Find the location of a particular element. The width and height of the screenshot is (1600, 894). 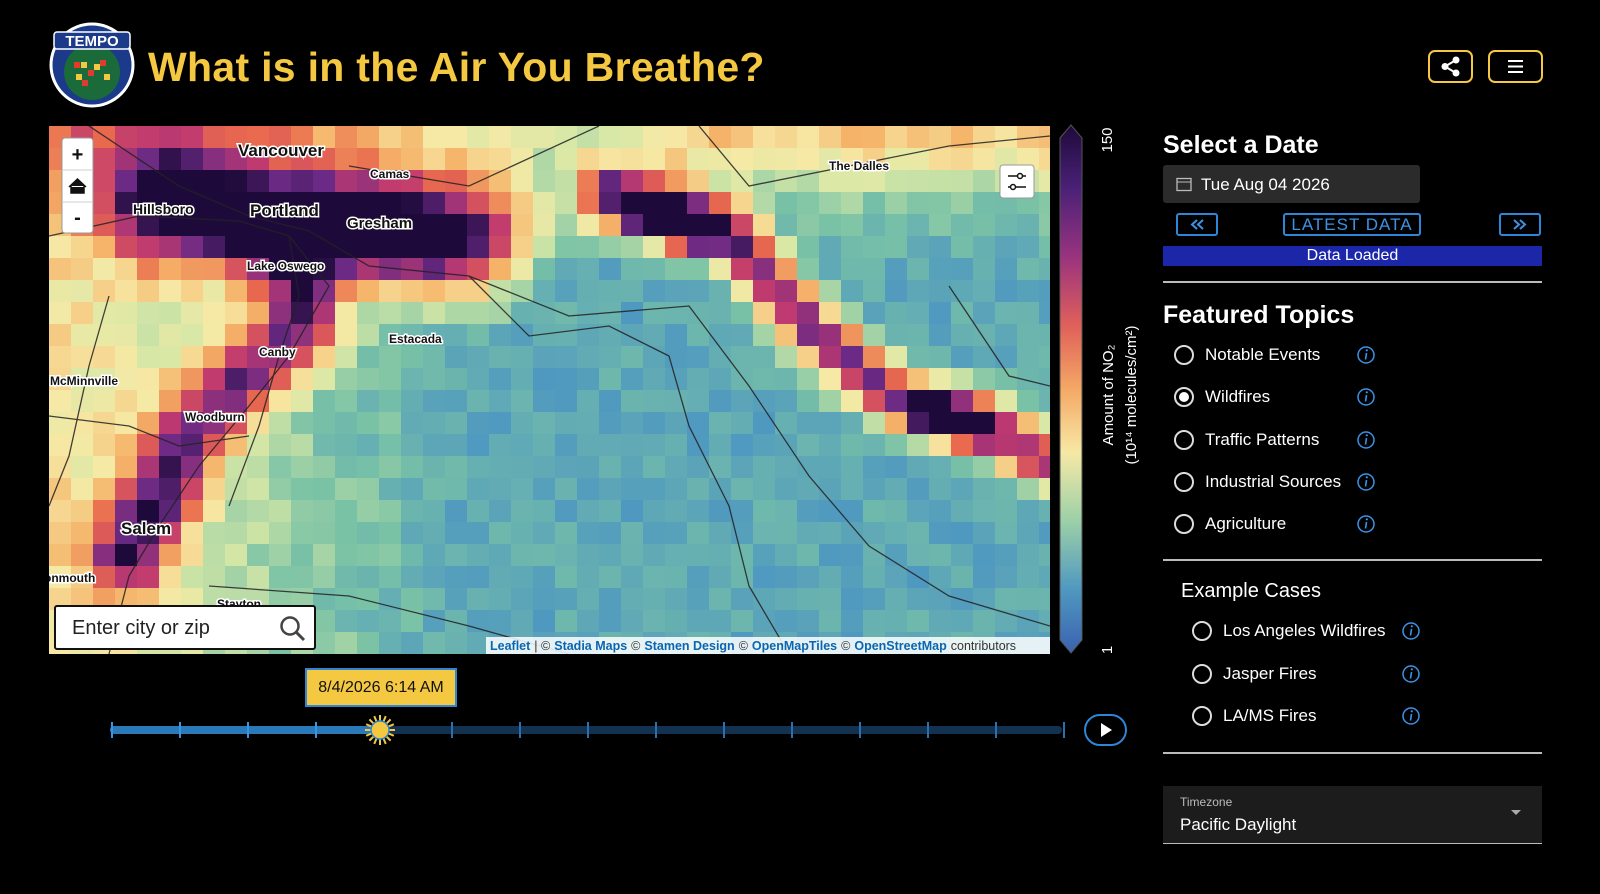

prev-date is located at coordinates (1197, 224).